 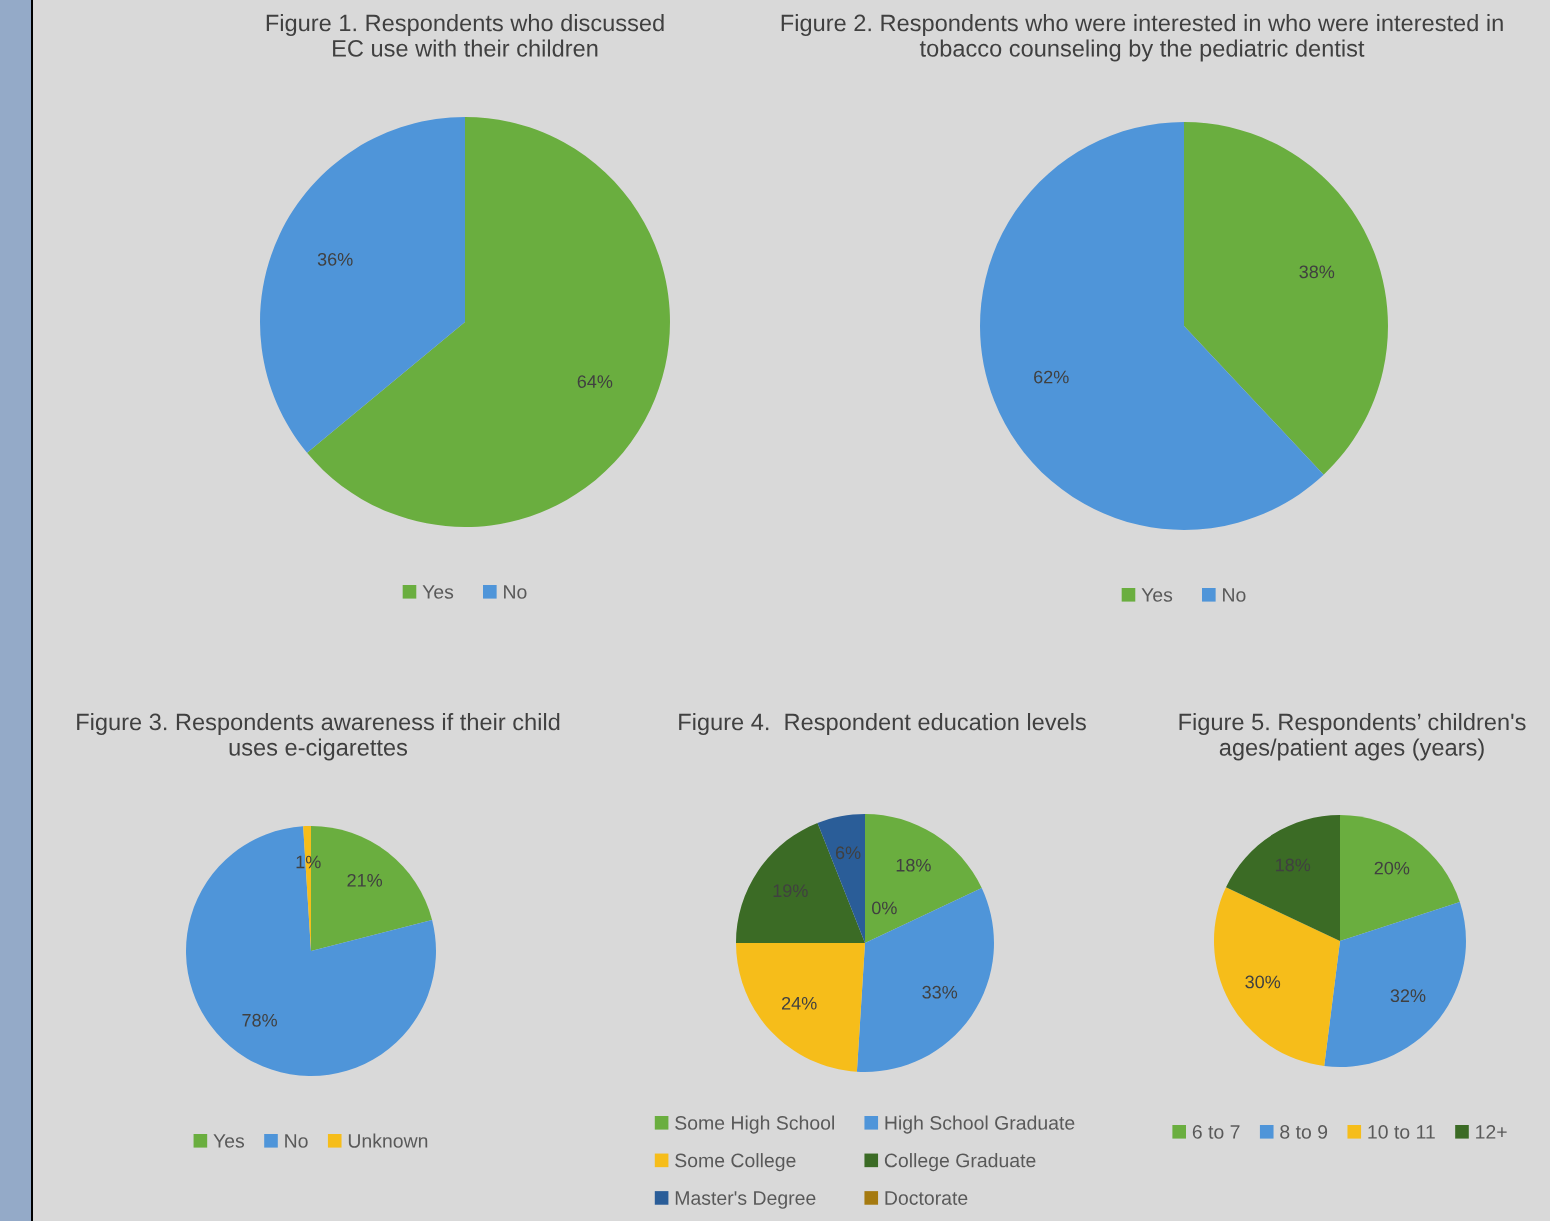 What do you see at coordinates (1392, 868) in the screenshot?
I see `data-label: 20%` at bounding box center [1392, 868].